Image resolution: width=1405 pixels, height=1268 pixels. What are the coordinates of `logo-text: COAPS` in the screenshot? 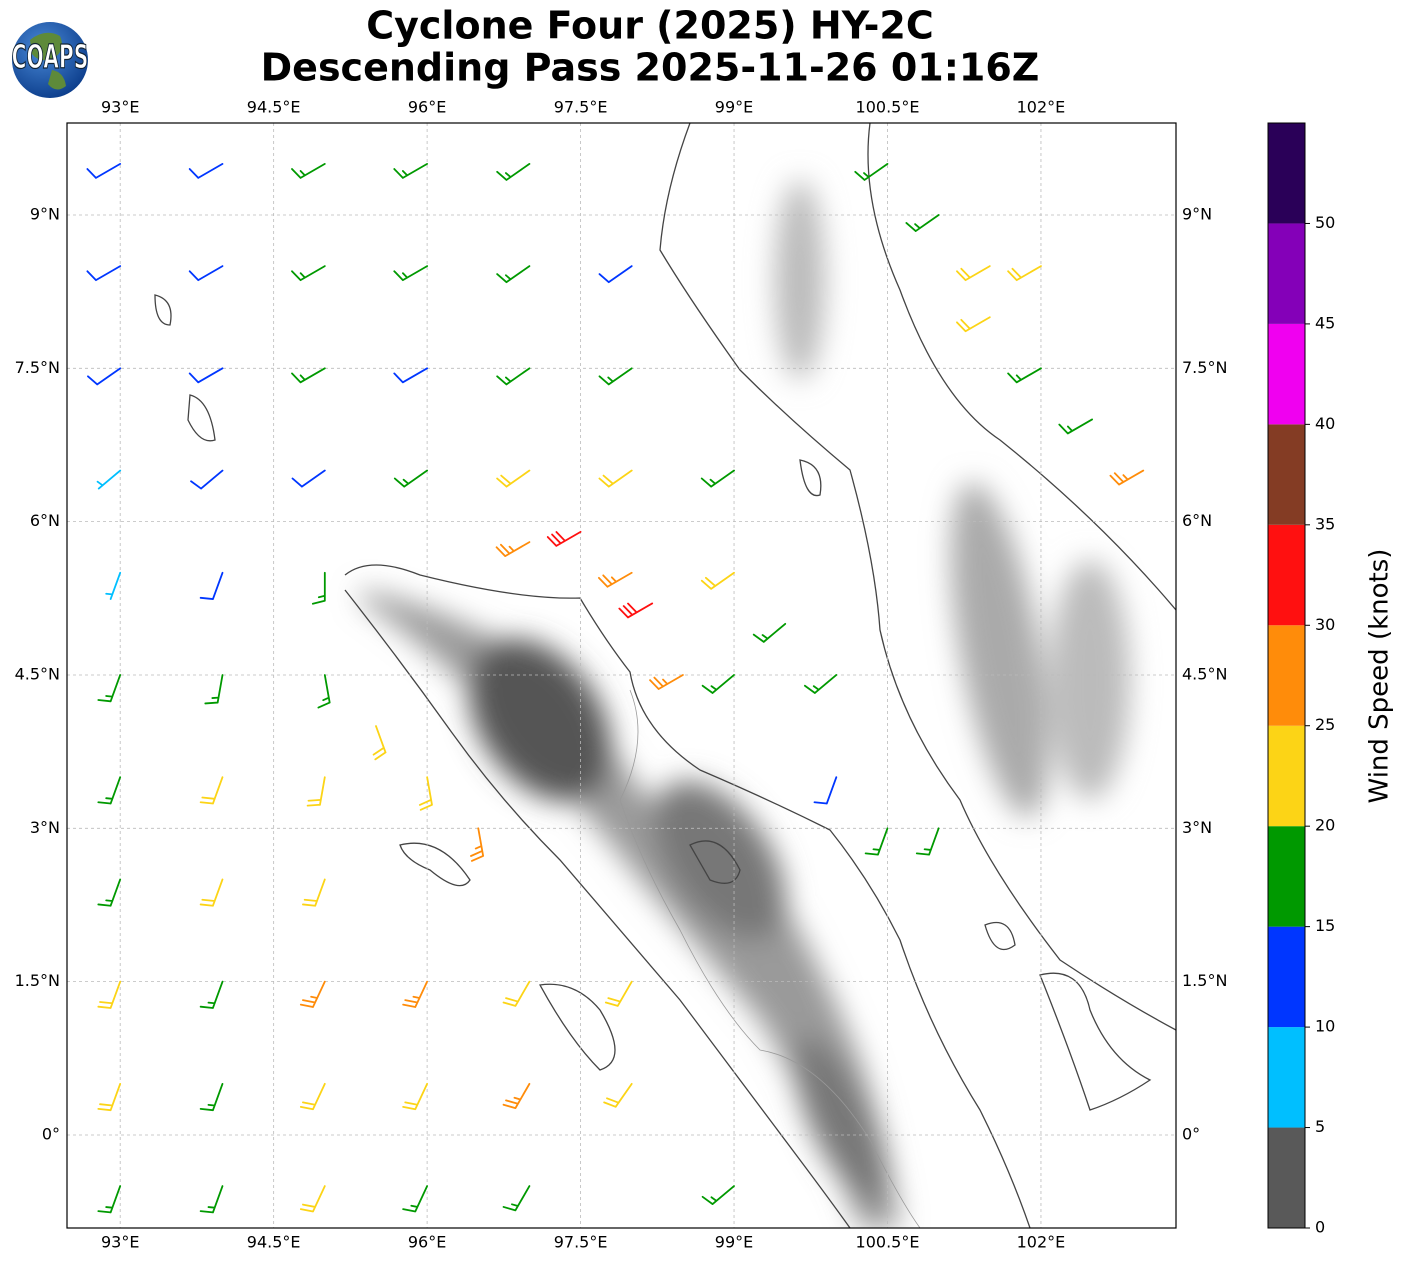 It's located at (50, 57).